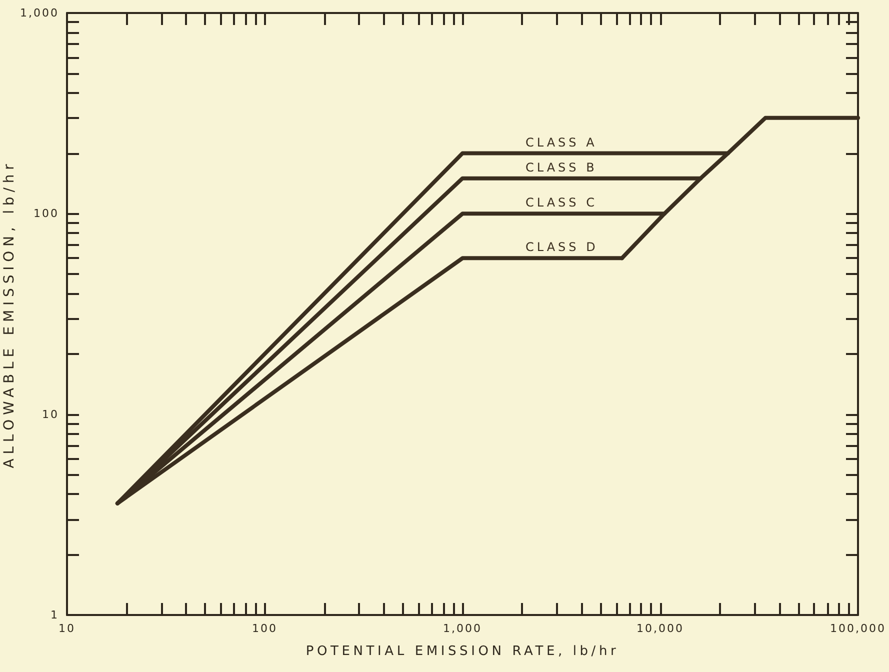 This screenshot has height=672, width=889. I want to click on y-tick-label: 100, so click(46, 213).